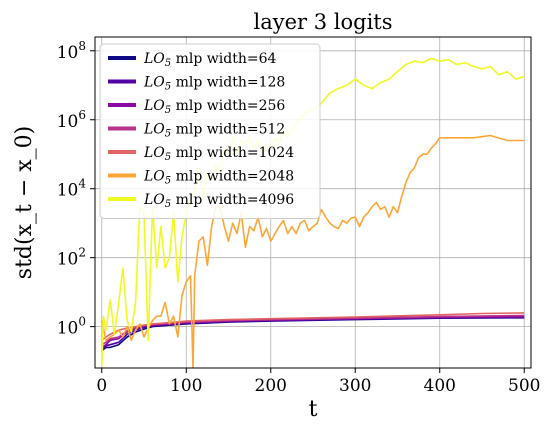  I want to click on y-tick-label: 10⁰, so click(71, 327).